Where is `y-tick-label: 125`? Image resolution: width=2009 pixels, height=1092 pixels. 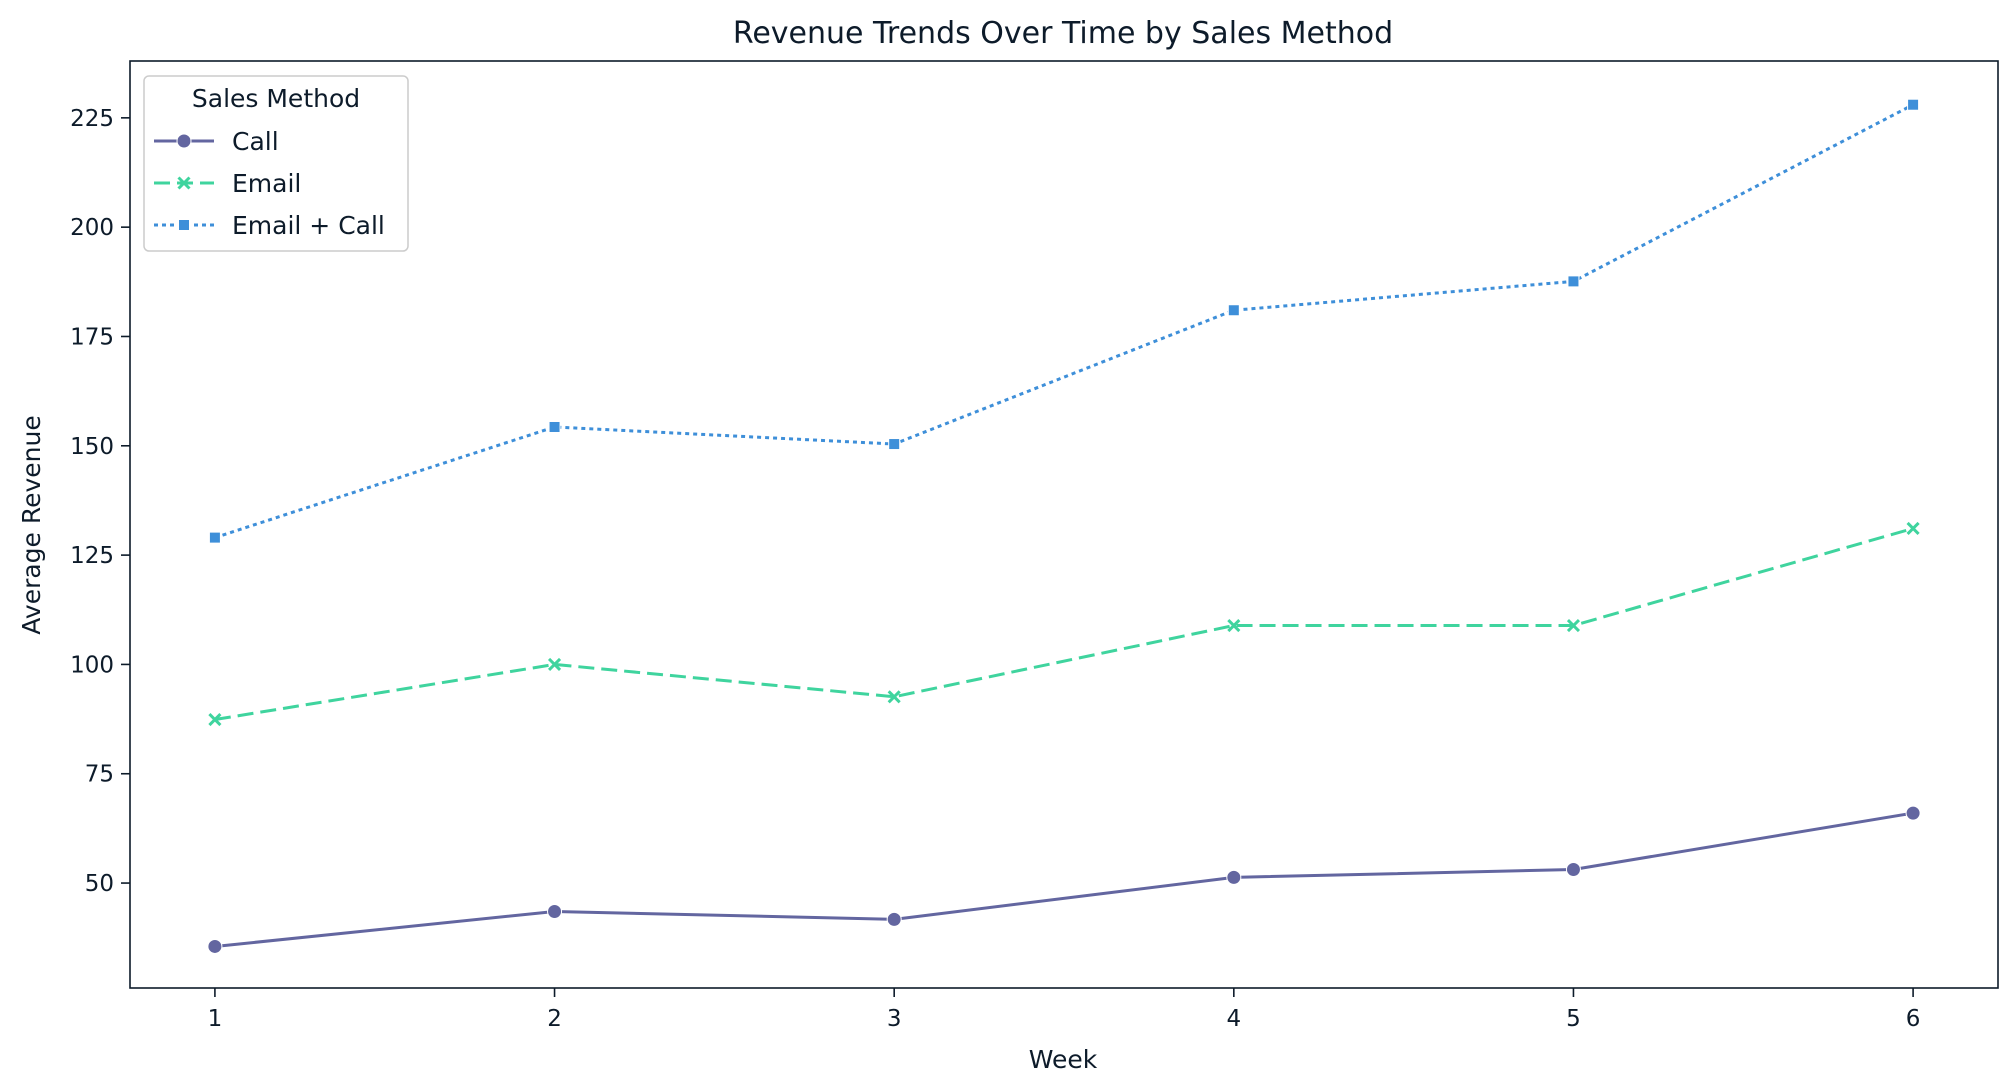 y-tick-label: 125 is located at coordinates (92, 556).